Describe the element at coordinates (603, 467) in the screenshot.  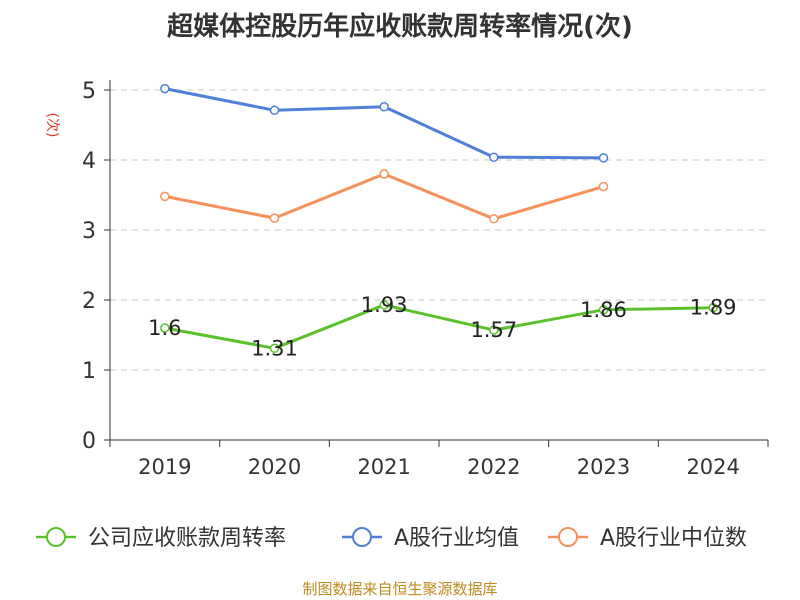
I see `x-tick-label: 2023` at that location.